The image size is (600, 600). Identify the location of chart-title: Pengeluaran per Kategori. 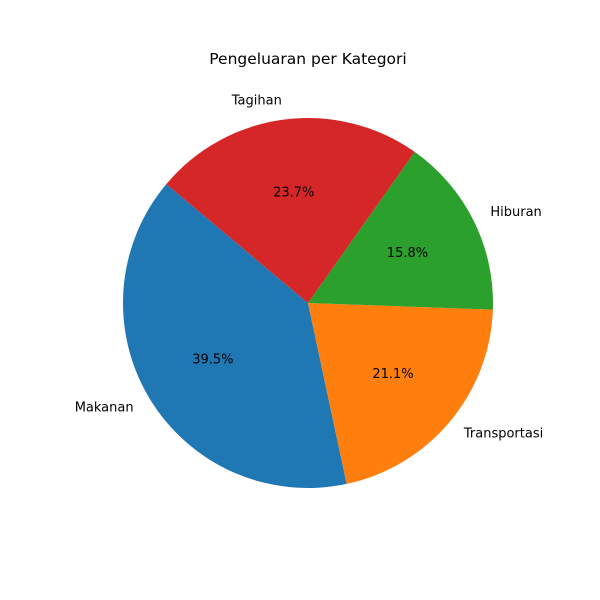
(307, 59).